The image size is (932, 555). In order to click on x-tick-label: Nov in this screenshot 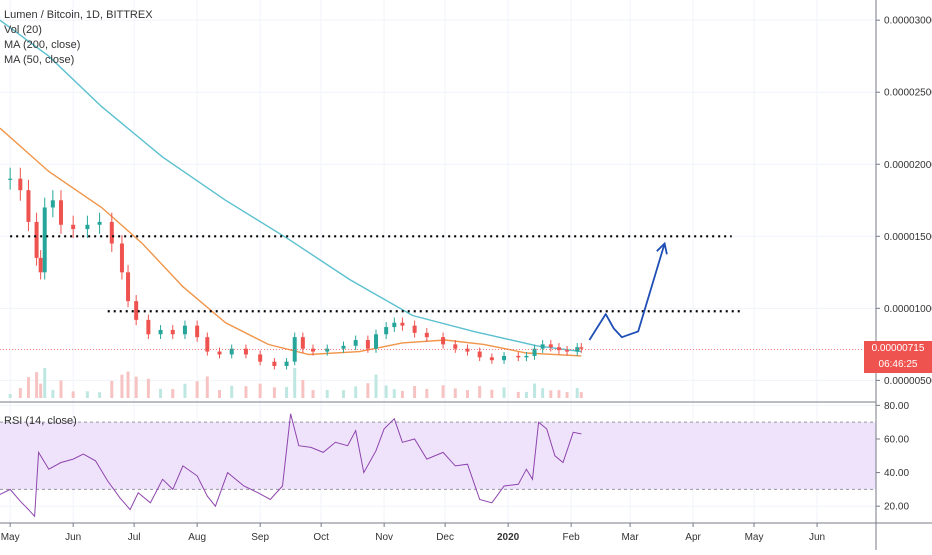, I will do `click(384, 537)`.